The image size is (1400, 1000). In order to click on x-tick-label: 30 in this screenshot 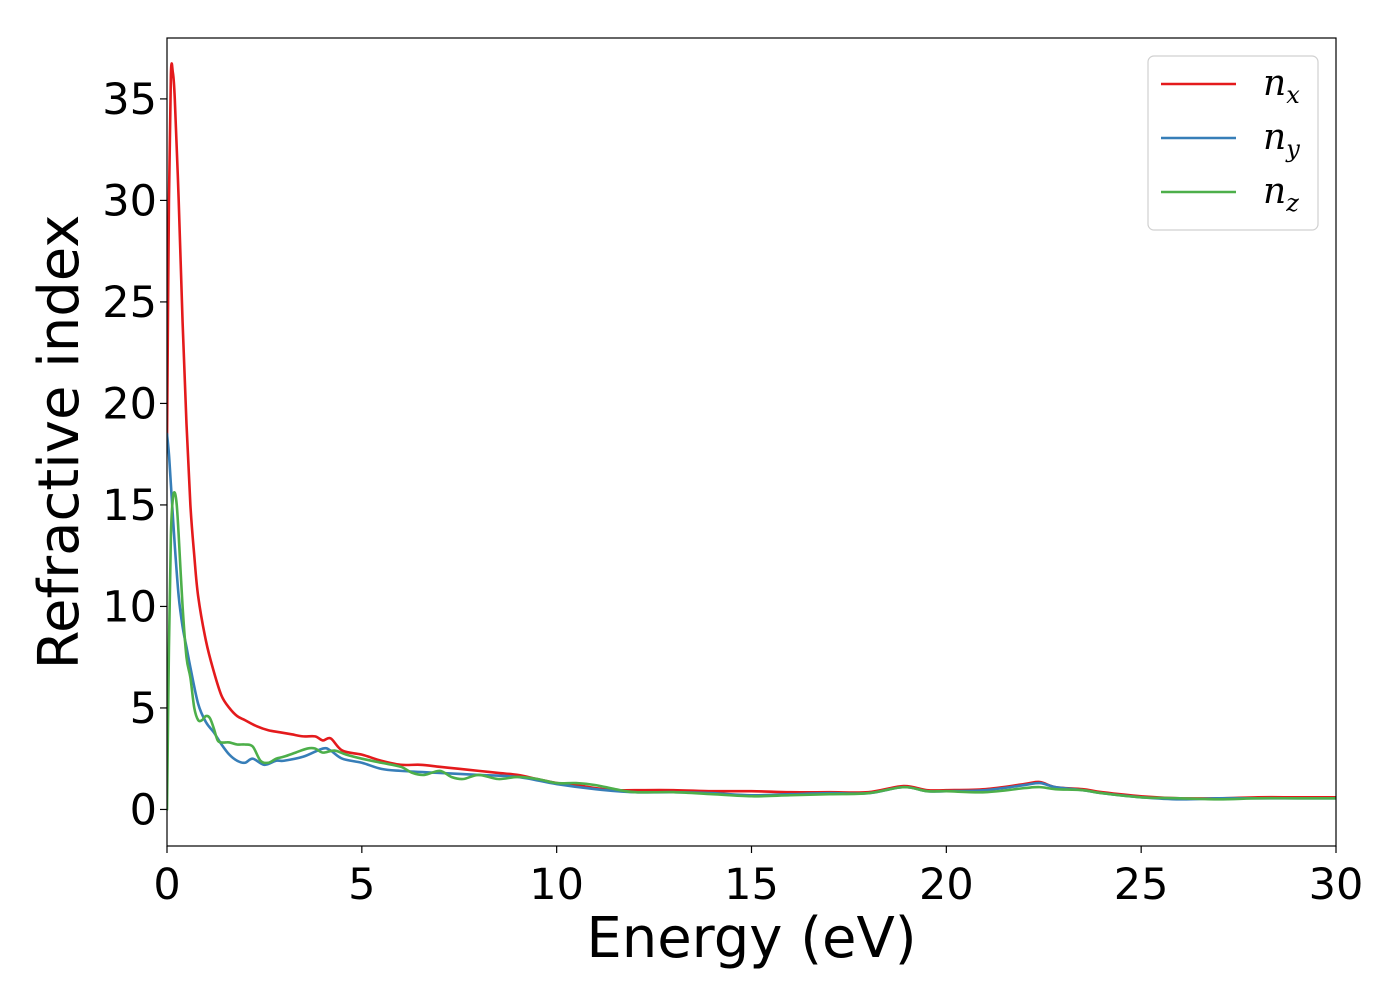, I will do `click(1336, 885)`.